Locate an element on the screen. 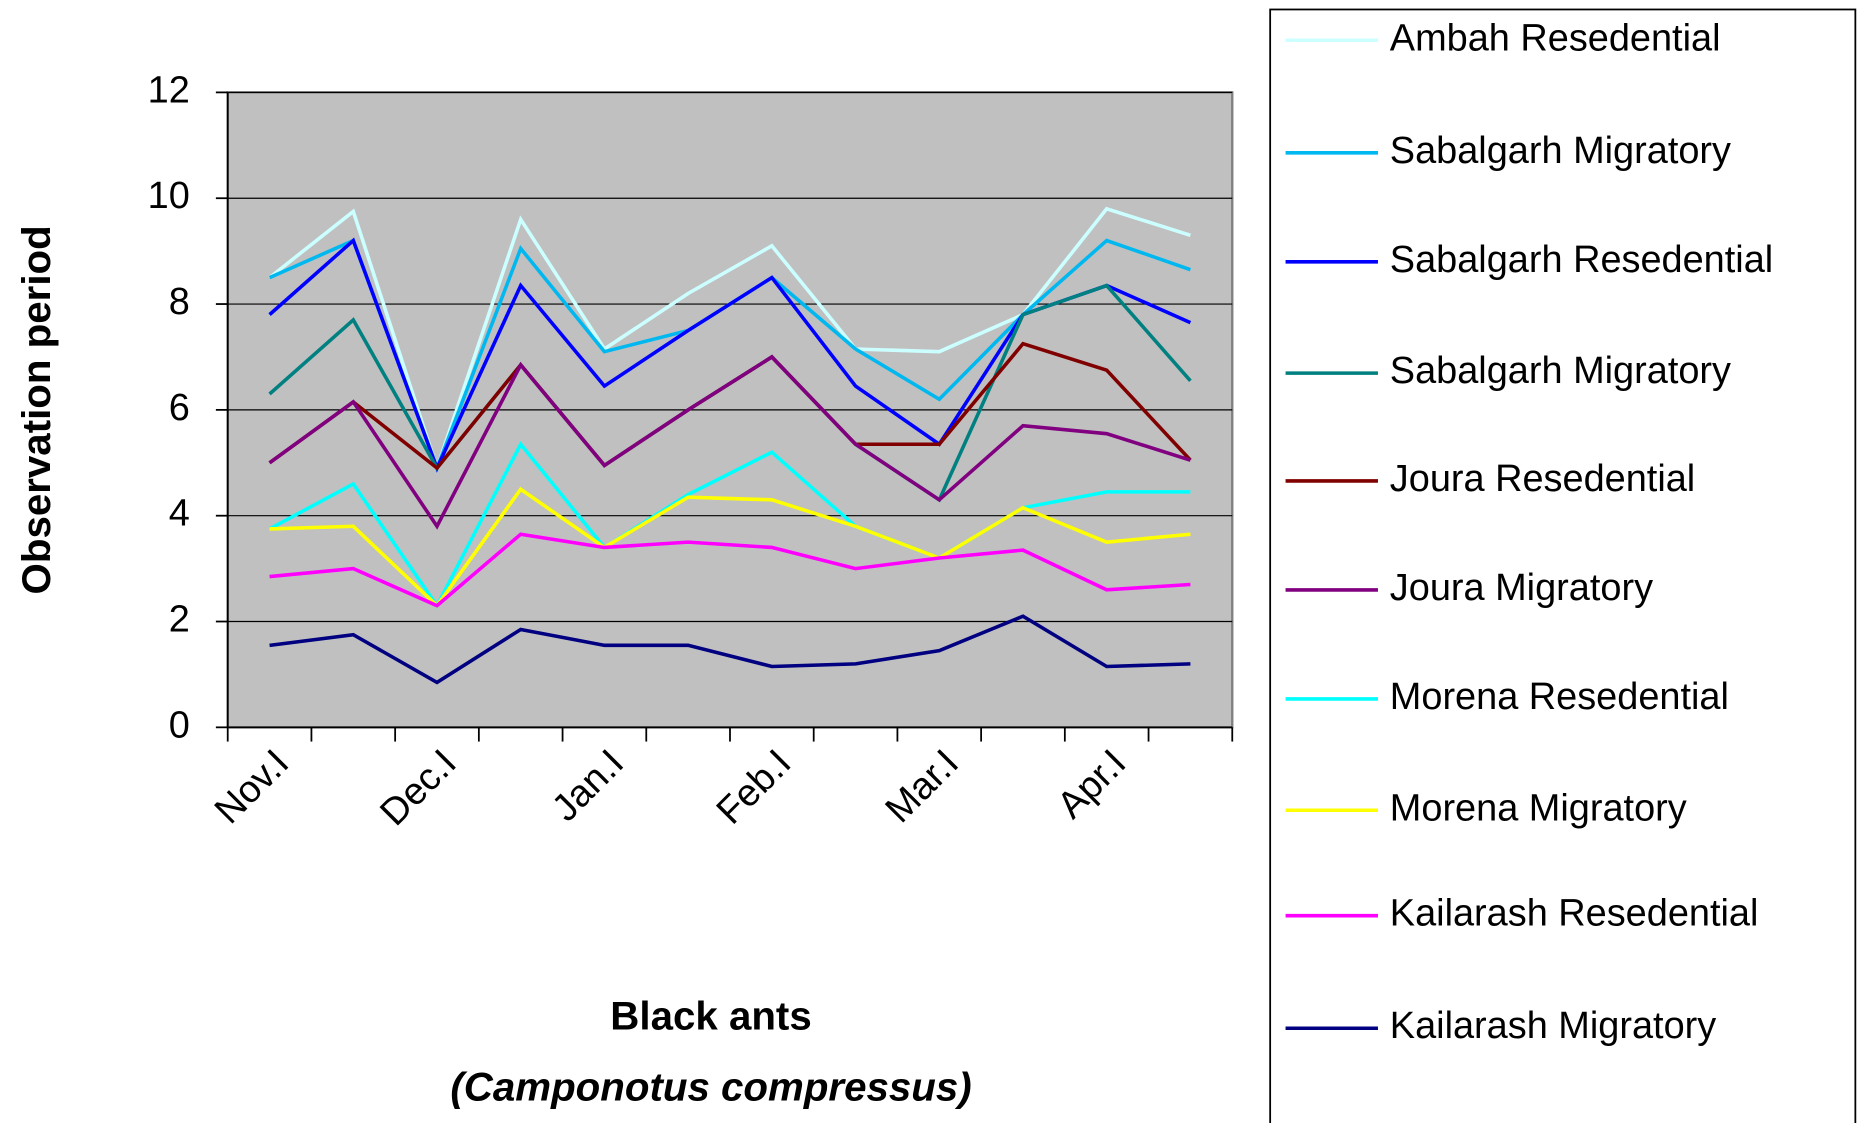 Image resolution: width=1858 pixels, height=1123 pixels. y-tick-label: 4 is located at coordinates (179, 514).